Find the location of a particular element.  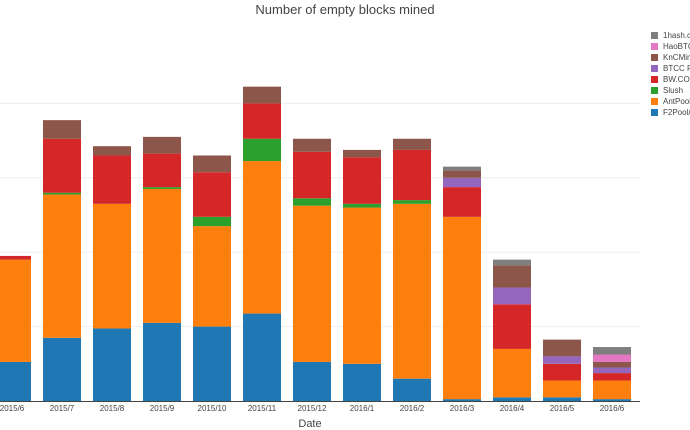

x-tick-label: 2015/9 is located at coordinates (162, 408).